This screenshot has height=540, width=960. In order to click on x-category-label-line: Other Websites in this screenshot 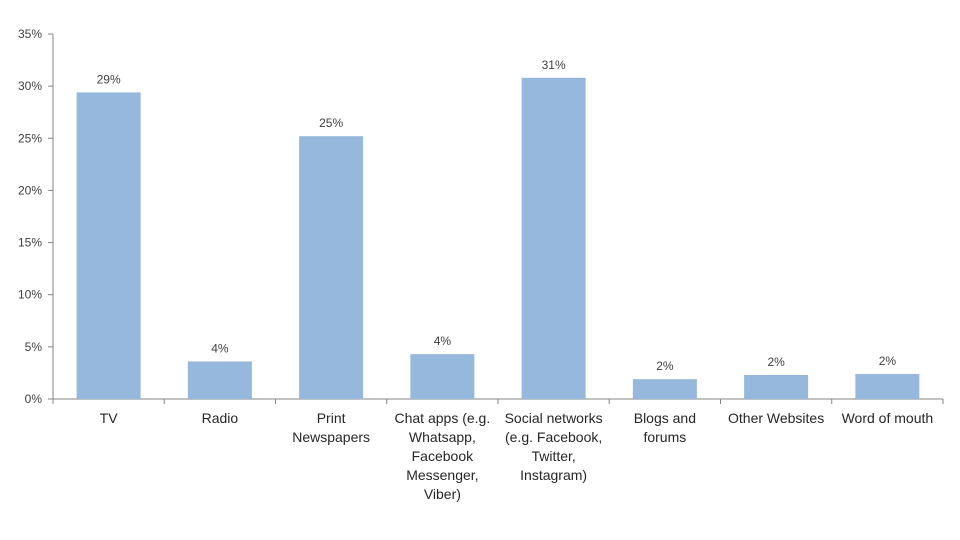, I will do `click(776, 418)`.